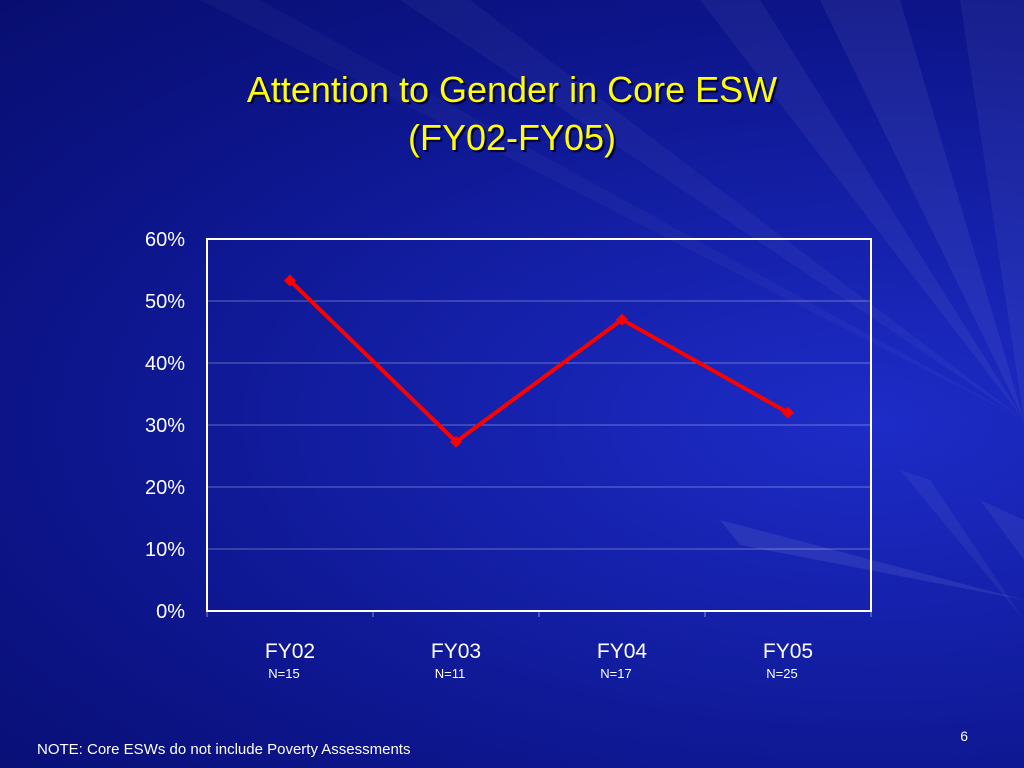 This screenshot has height=768, width=1024. Describe the element at coordinates (283, 673) in the screenshot. I see `x-category-sample-size: N=15` at that location.